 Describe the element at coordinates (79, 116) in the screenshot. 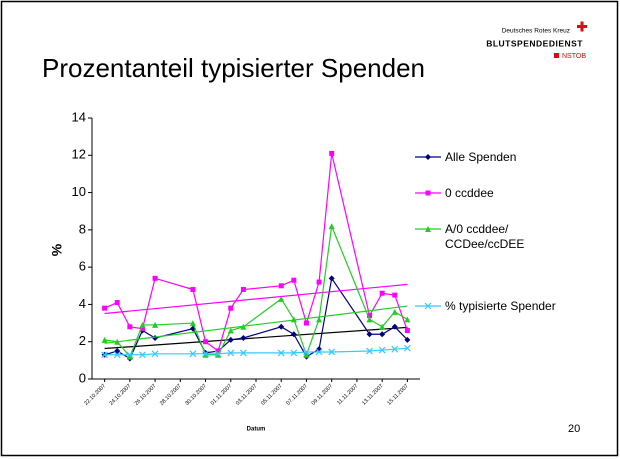

I see `y-tick-label: 14` at that location.